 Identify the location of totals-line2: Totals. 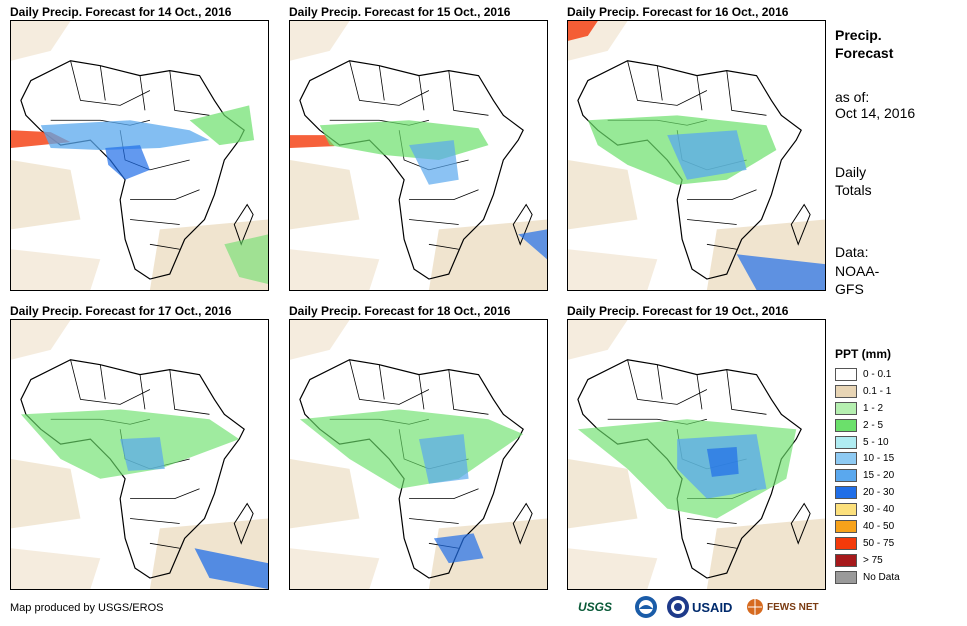
(853, 190).